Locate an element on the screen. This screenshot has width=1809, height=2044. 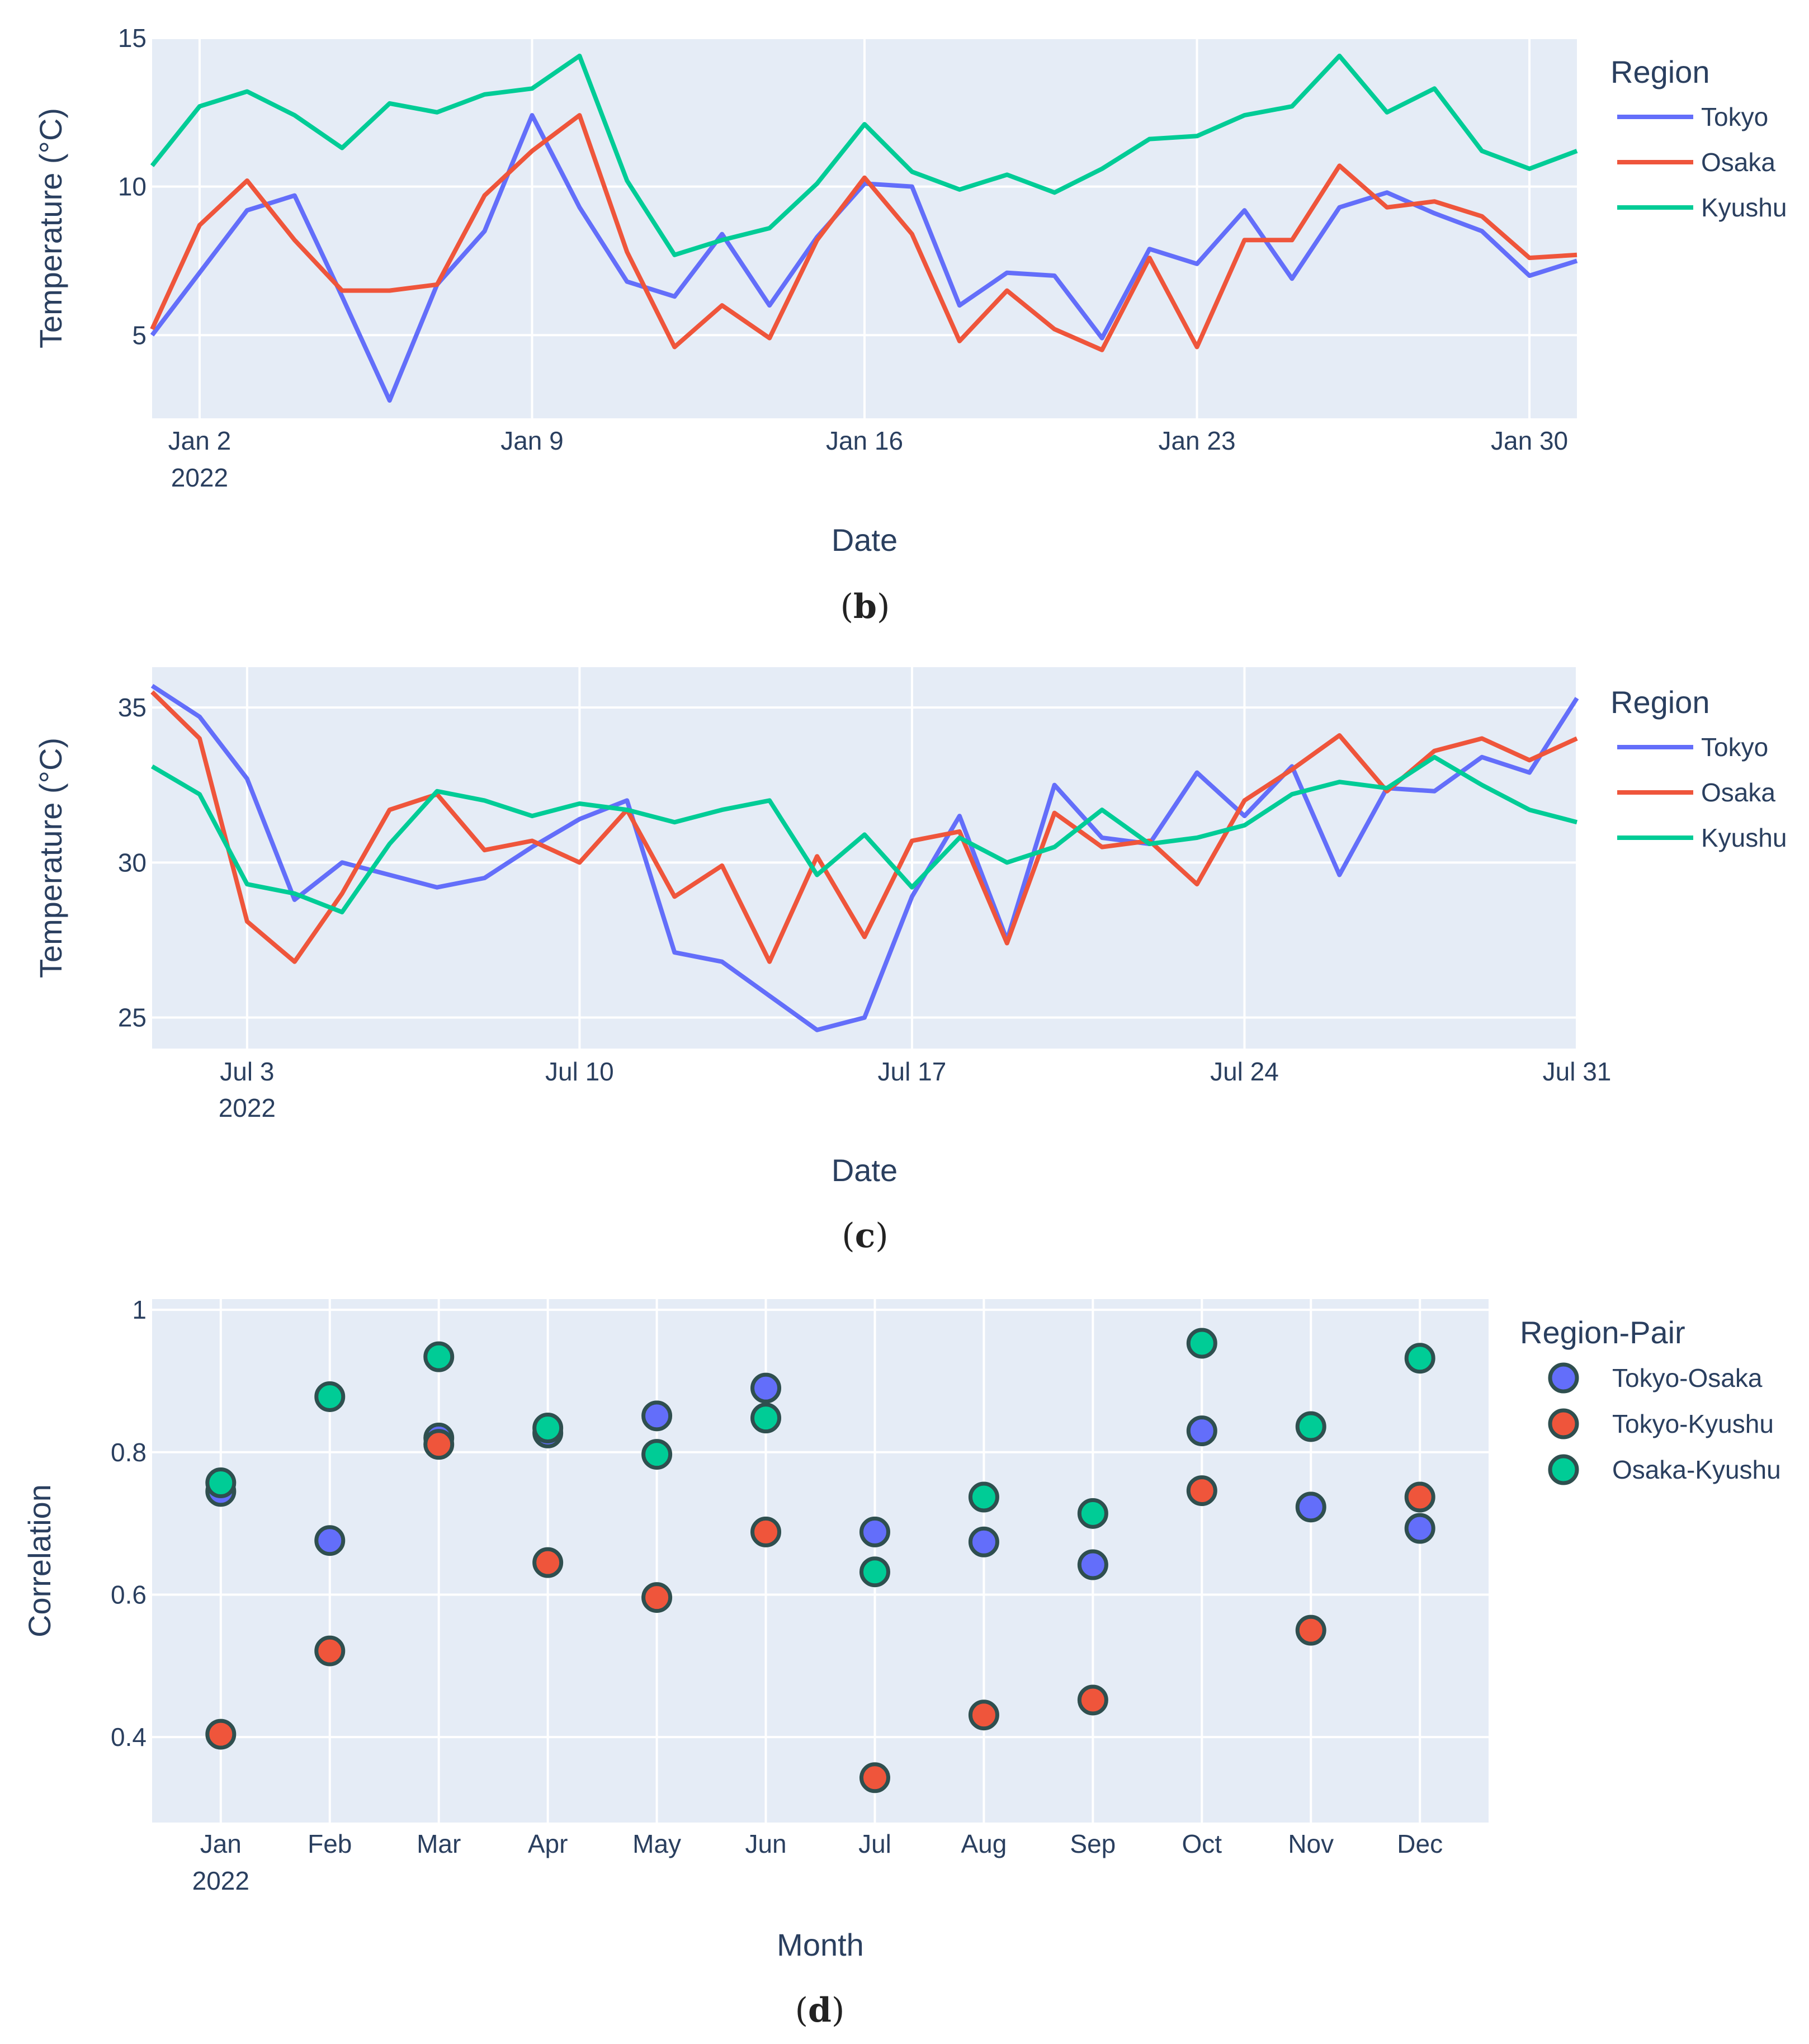
series-osaka-kyushu is located at coordinates (820, 1458).